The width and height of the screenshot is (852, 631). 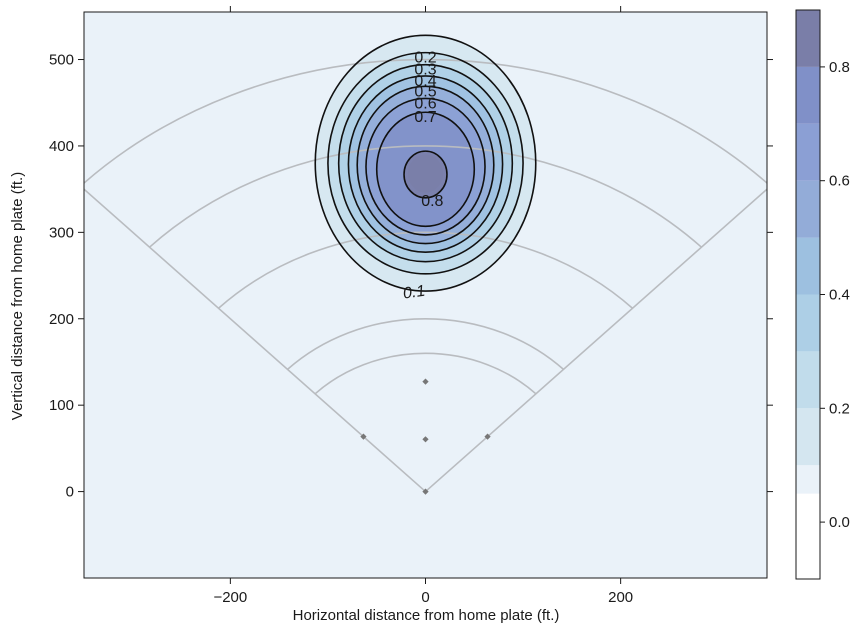 I want to click on y-tick-label: 400, so click(x=61, y=146).